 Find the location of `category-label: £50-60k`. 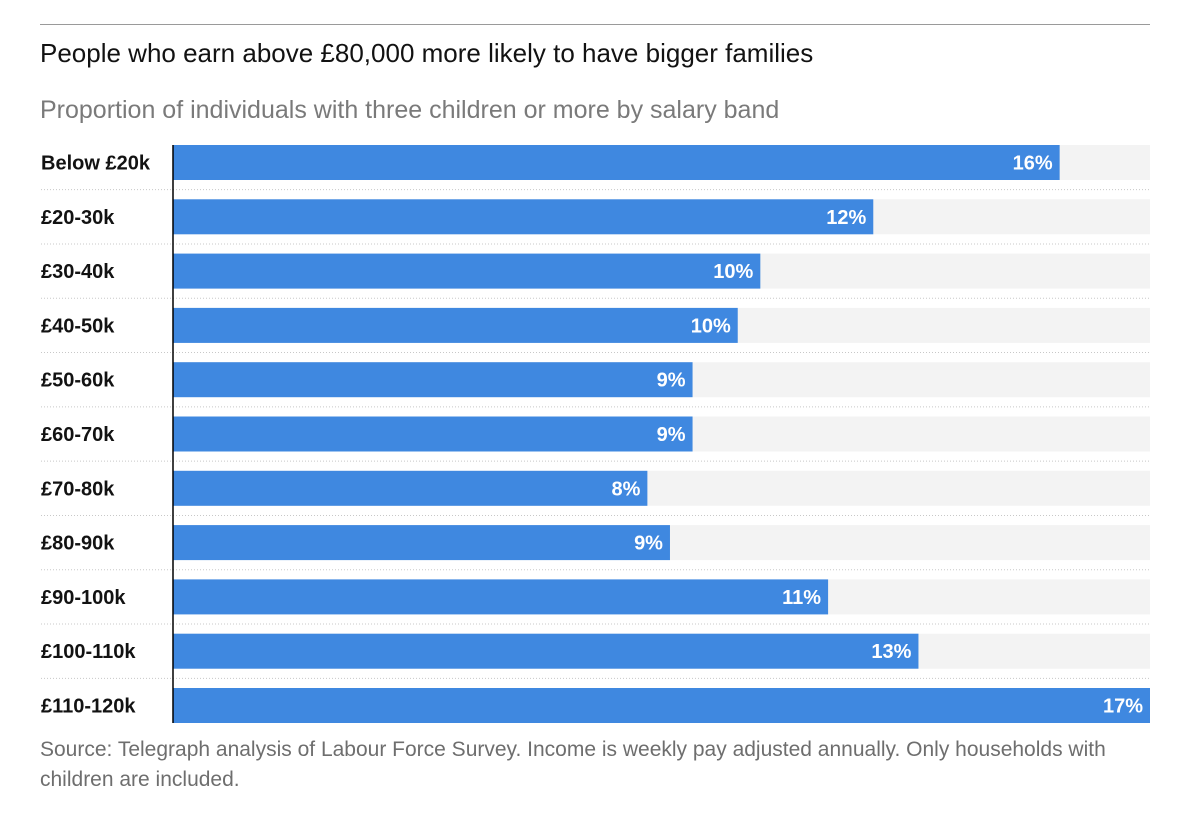

category-label: £50-60k is located at coordinates (78, 381).